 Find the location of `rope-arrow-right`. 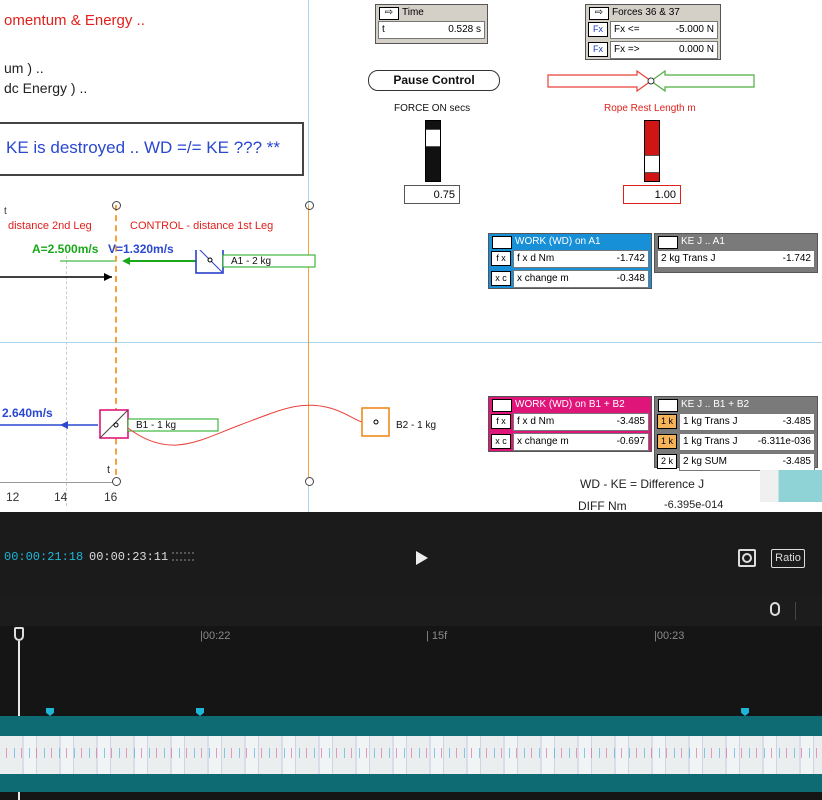

rope-arrow-right is located at coordinates (600, 81).